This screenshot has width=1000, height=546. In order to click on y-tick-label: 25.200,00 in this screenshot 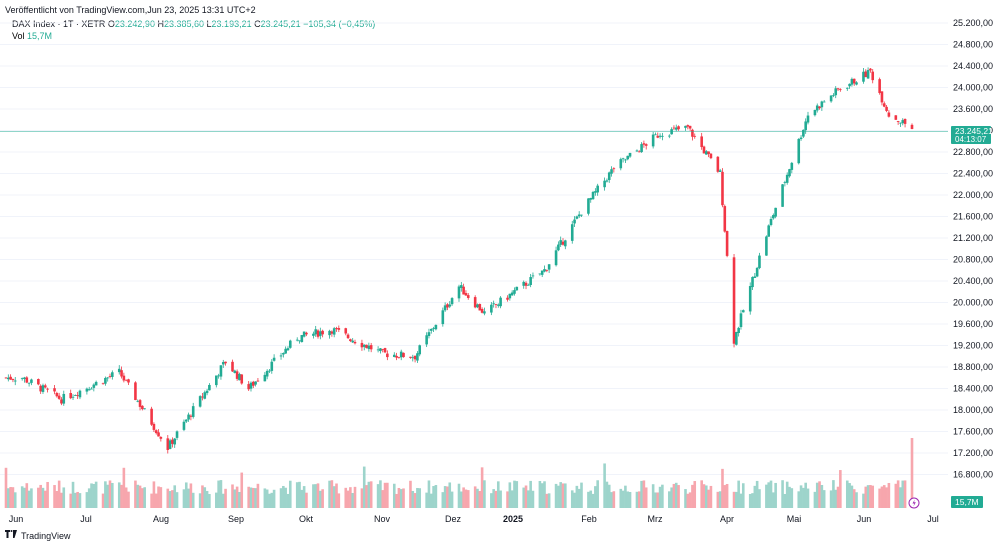, I will do `click(973, 23)`.